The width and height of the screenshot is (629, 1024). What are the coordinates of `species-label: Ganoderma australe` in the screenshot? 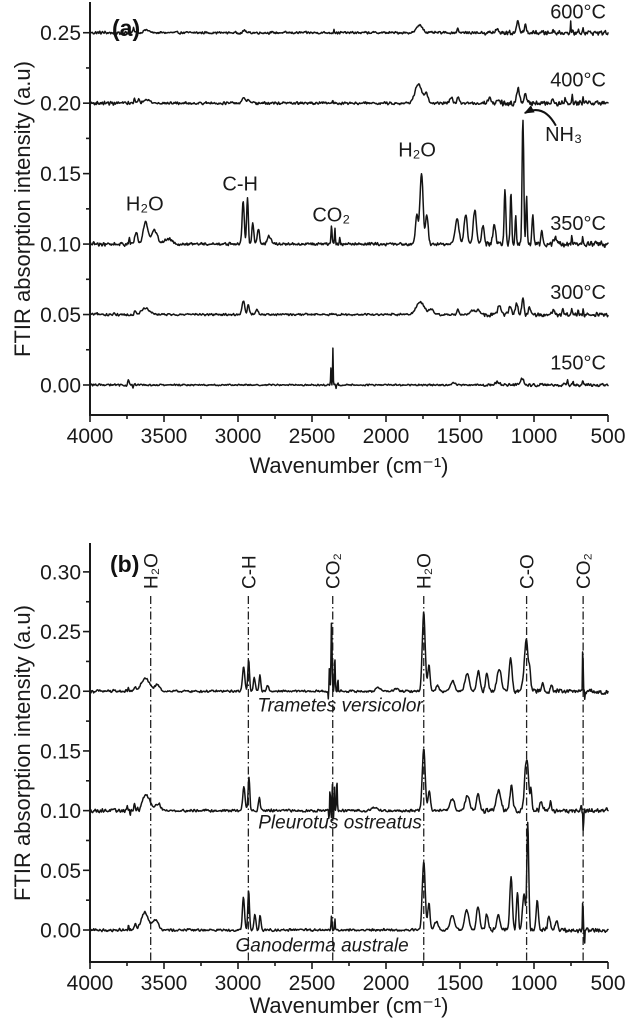 It's located at (321, 946).